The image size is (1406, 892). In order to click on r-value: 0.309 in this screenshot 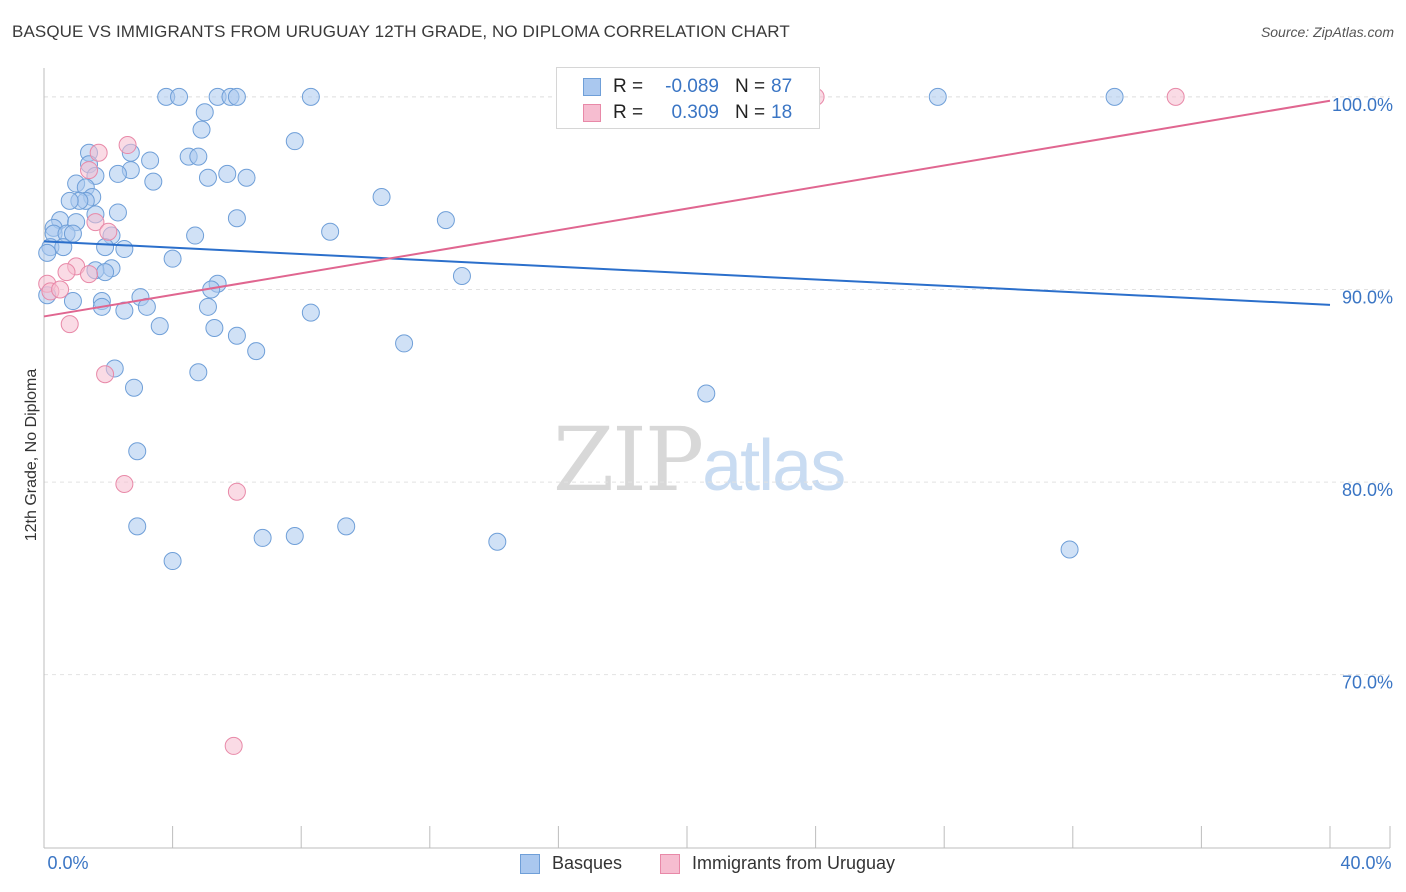, I will do `click(695, 112)`.